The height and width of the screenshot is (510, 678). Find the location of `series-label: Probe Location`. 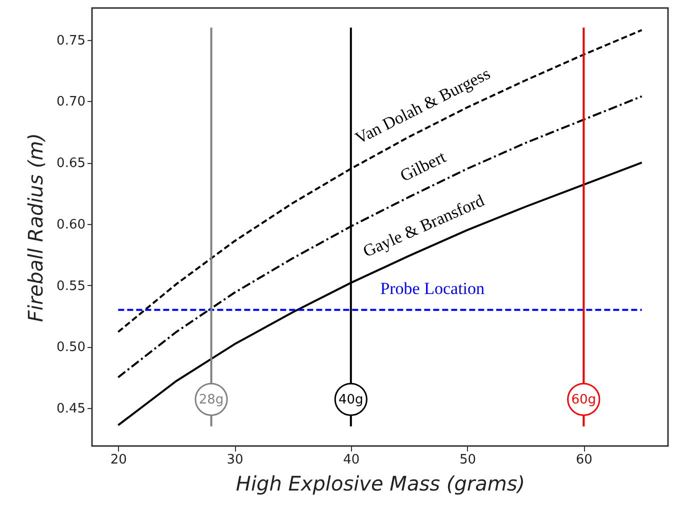

series-label: Probe Location is located at coordinates (433, 288).